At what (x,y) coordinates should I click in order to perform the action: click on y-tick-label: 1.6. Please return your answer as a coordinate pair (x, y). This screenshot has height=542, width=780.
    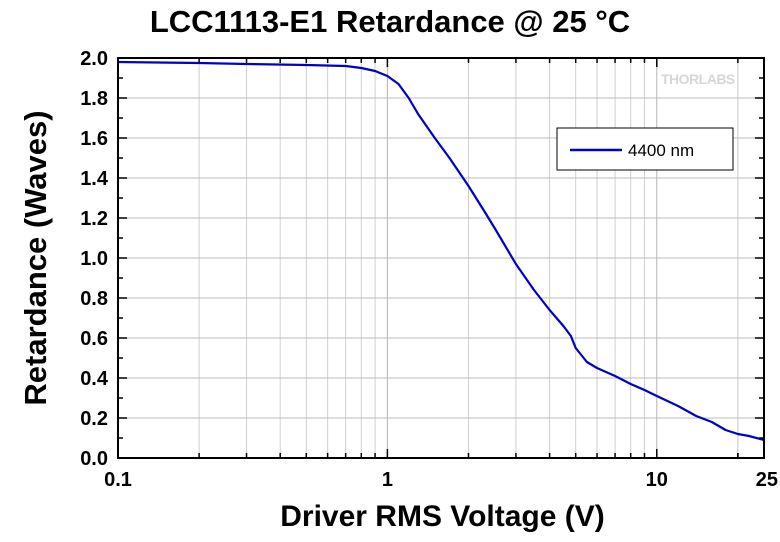
    Looking at the image, I should click on (94, 139).